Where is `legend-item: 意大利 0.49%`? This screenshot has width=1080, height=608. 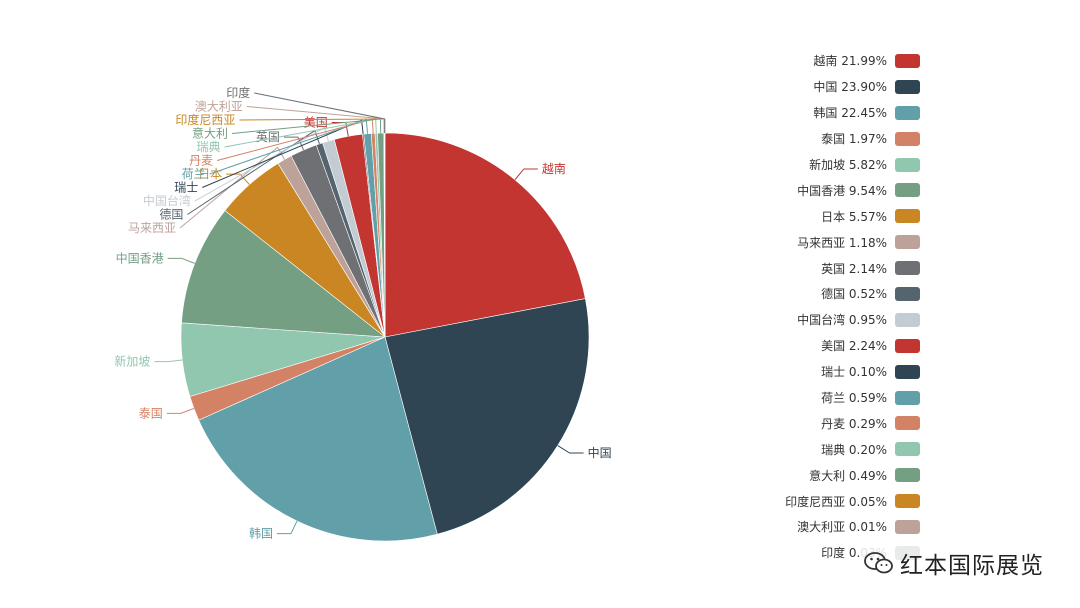 legend-item: 意大利 0.49% is located at coordinates (810, 475).